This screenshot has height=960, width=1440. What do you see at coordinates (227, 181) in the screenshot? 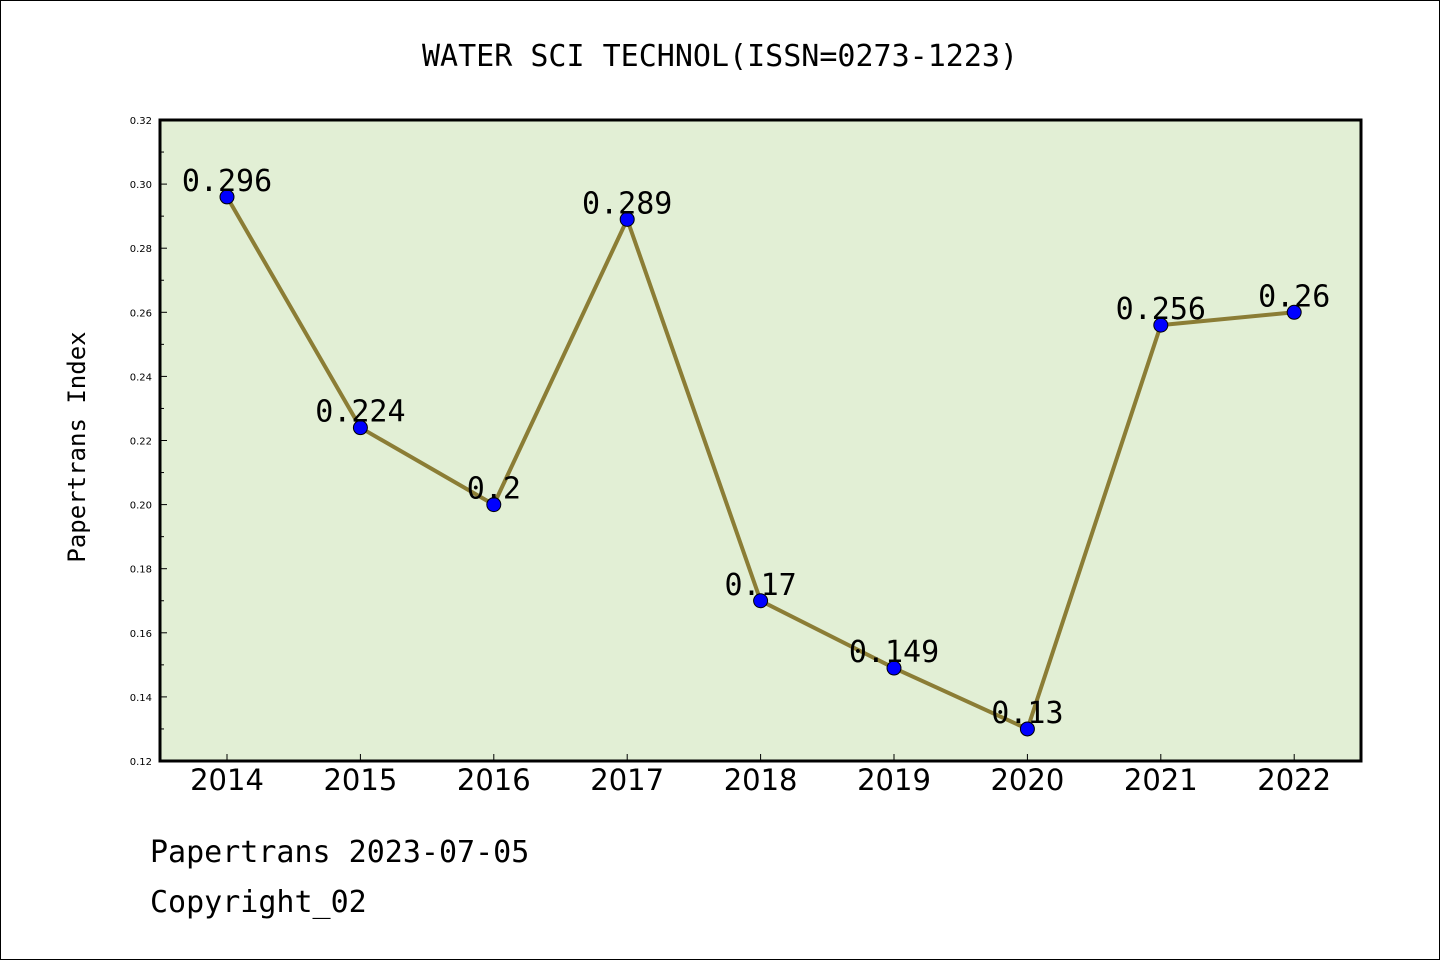
I see `data-label: 0.296` at bounding box center [227, 181].